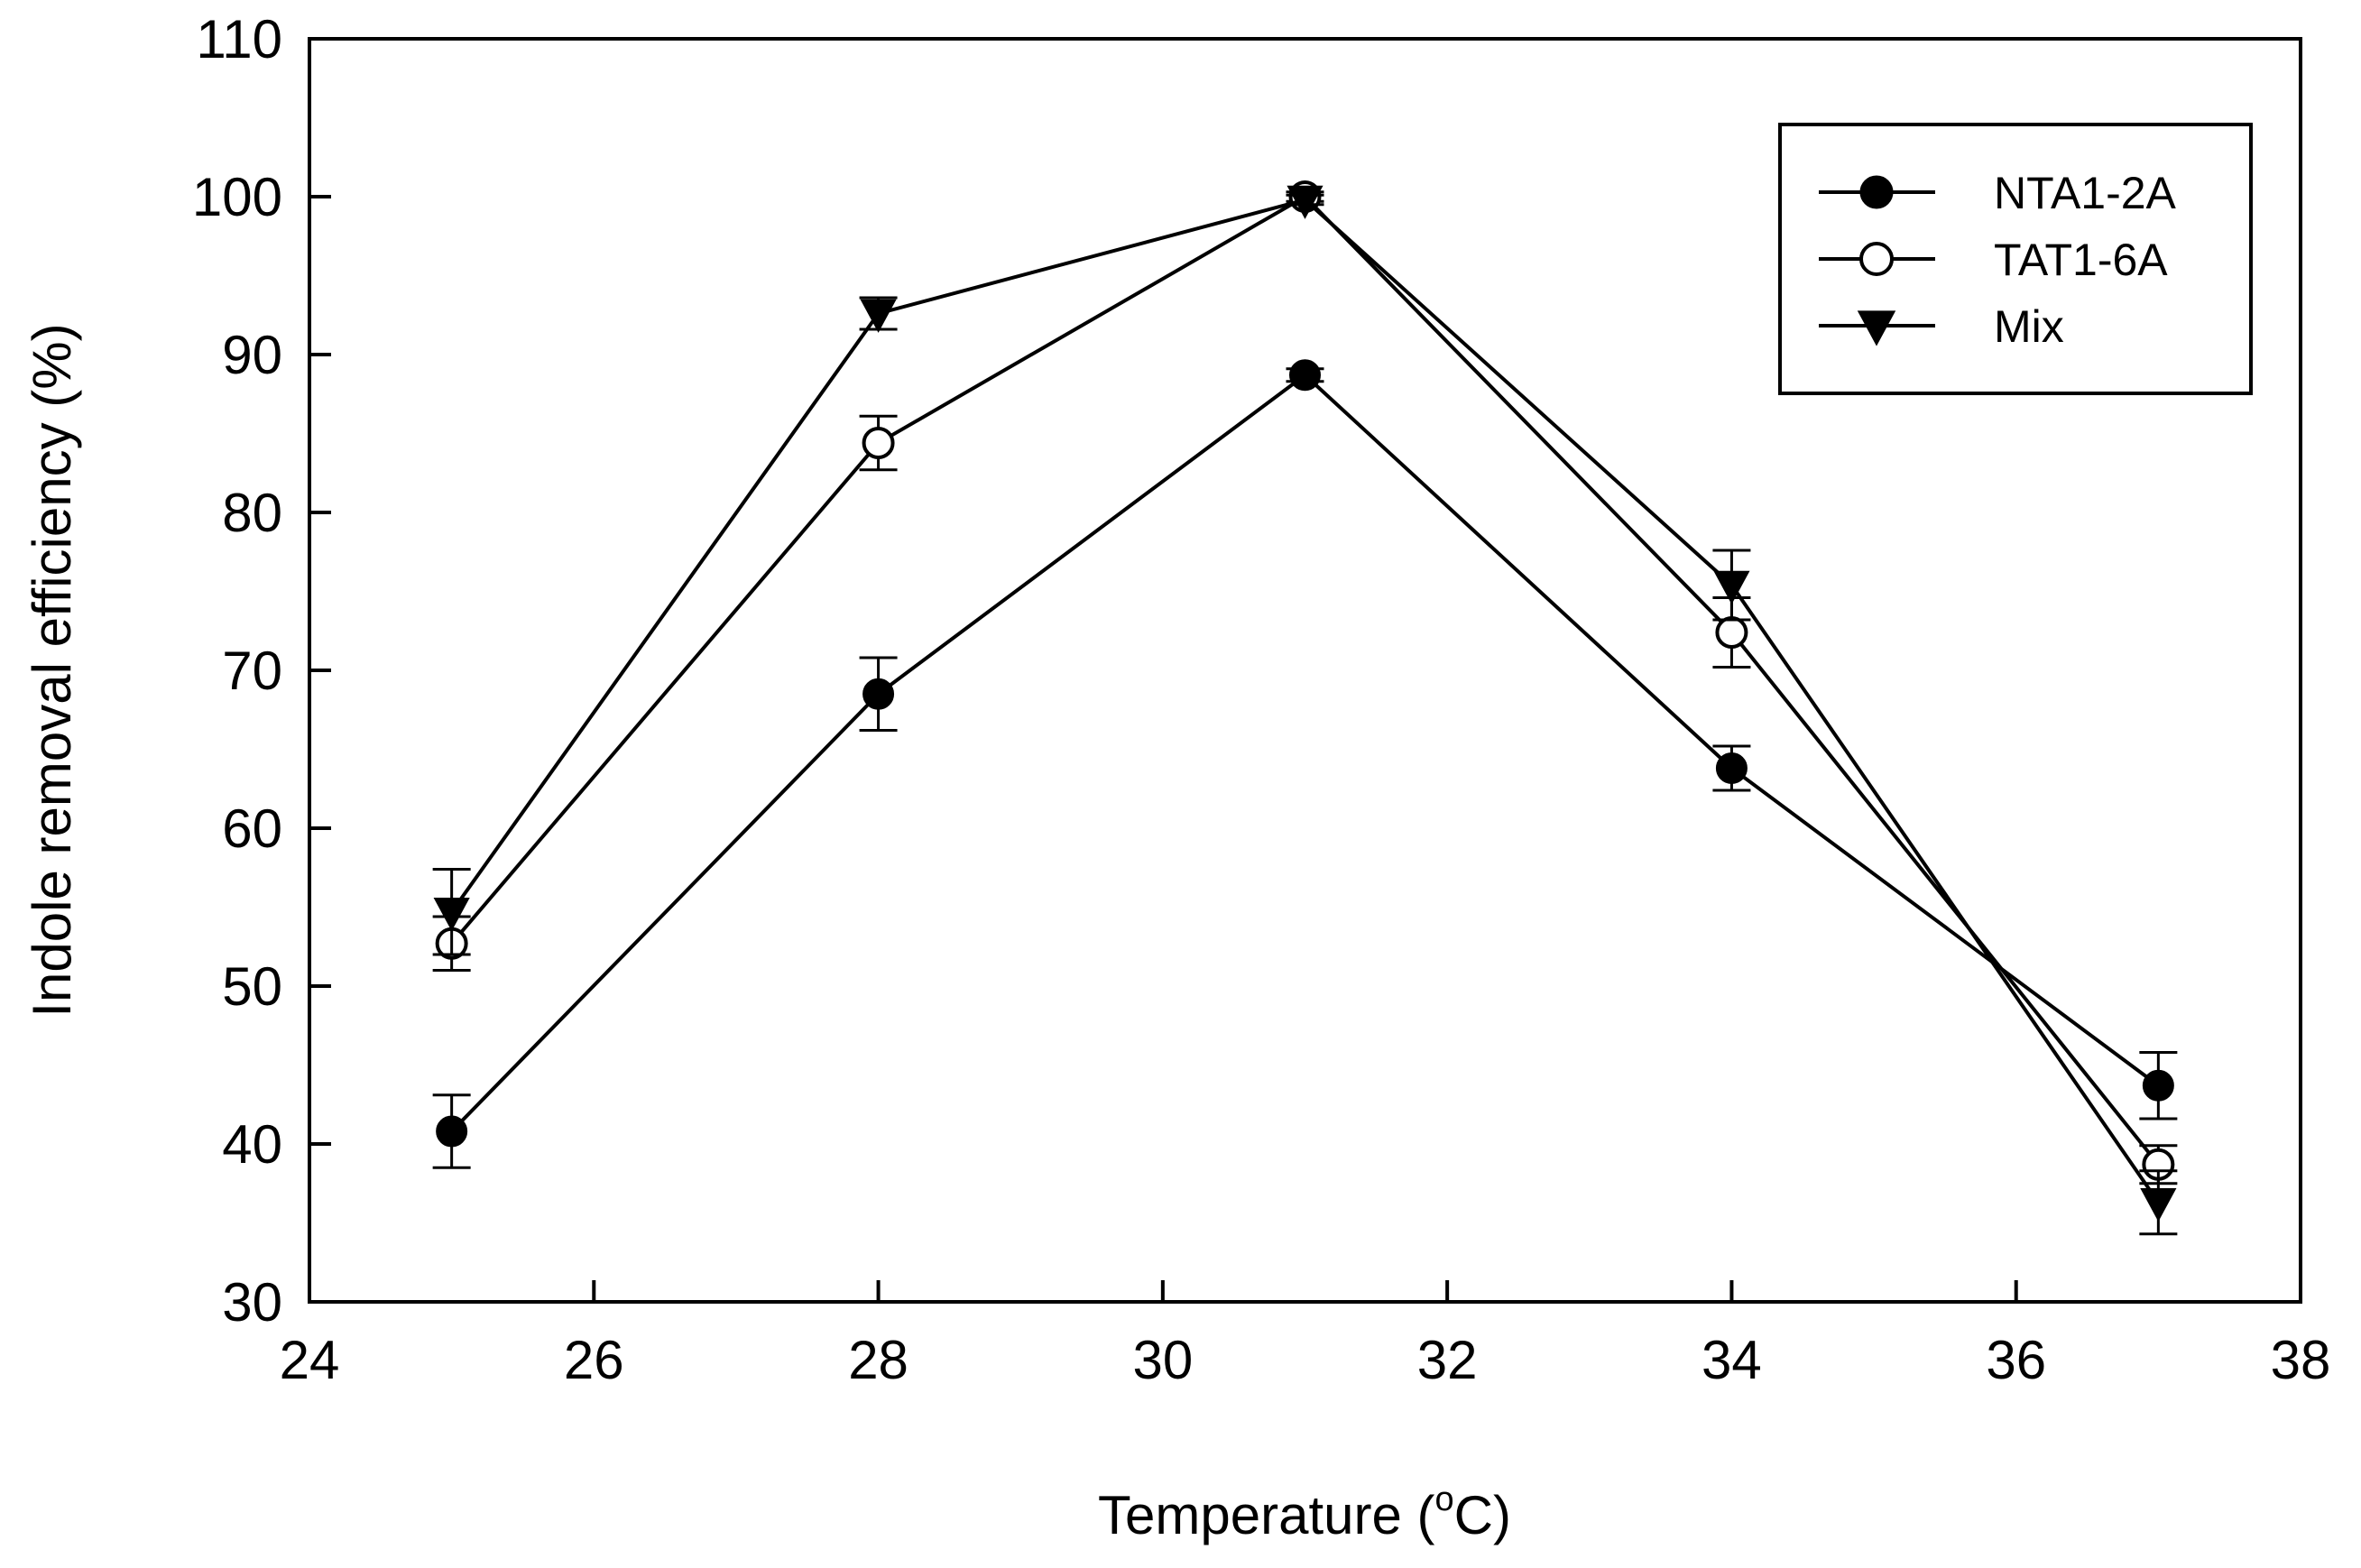 Image resolution: width=2361 pixels, height=1568 pixels. I want to click on x-tick-label: 28, so click(878, 1360).